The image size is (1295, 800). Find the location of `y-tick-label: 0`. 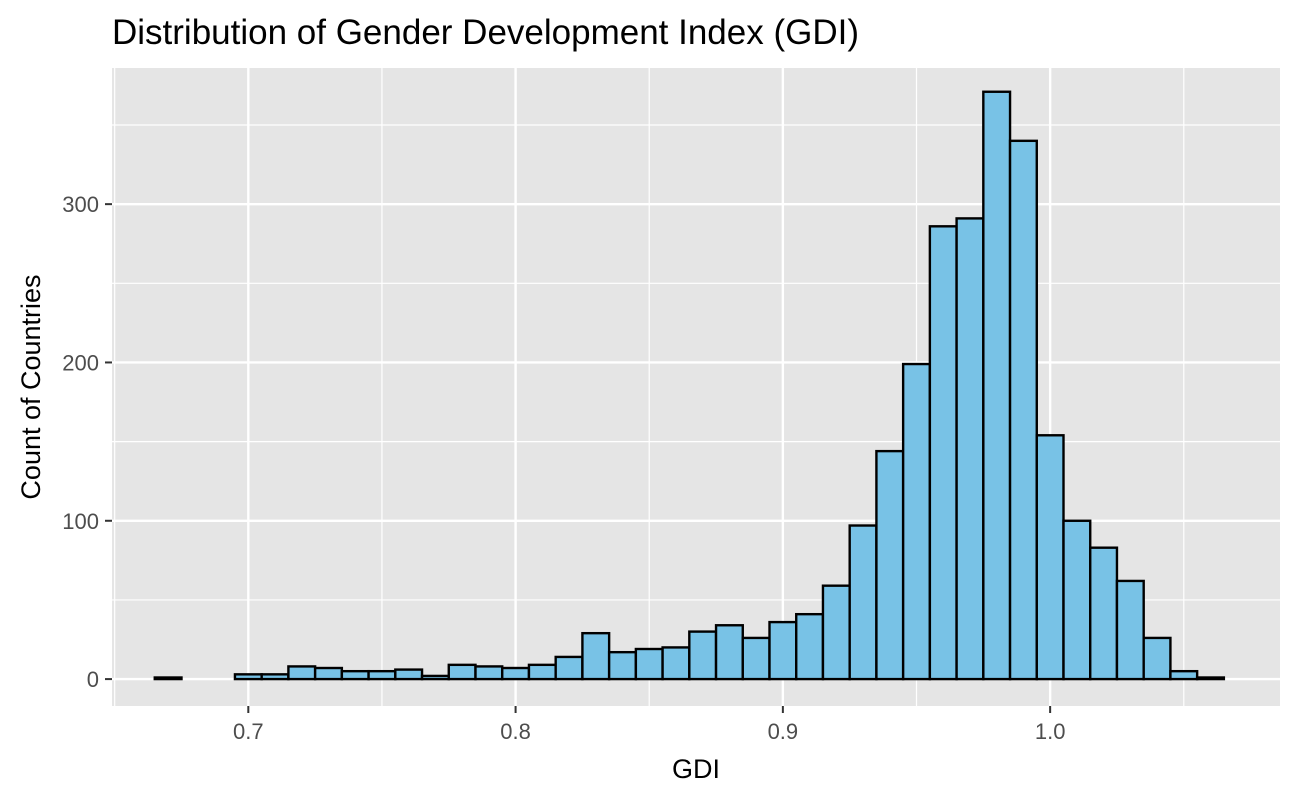

y-tick-label: 0 is located at coordinates (93, 679).